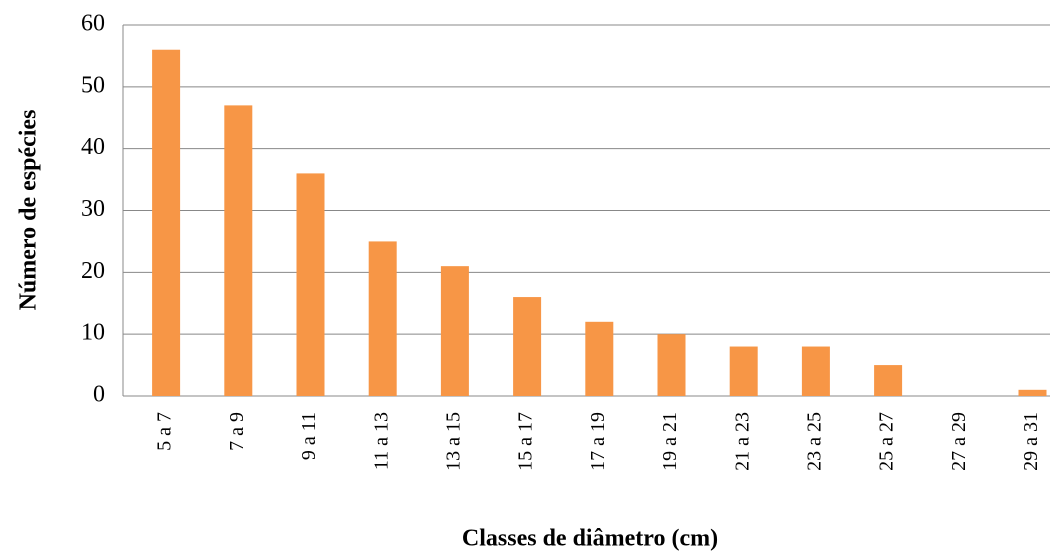 This screenshot has height=557, width=1055. Describe the element at coordinates (93, 333) in the screenshot. I see `y-tick-label: 10` at that location.